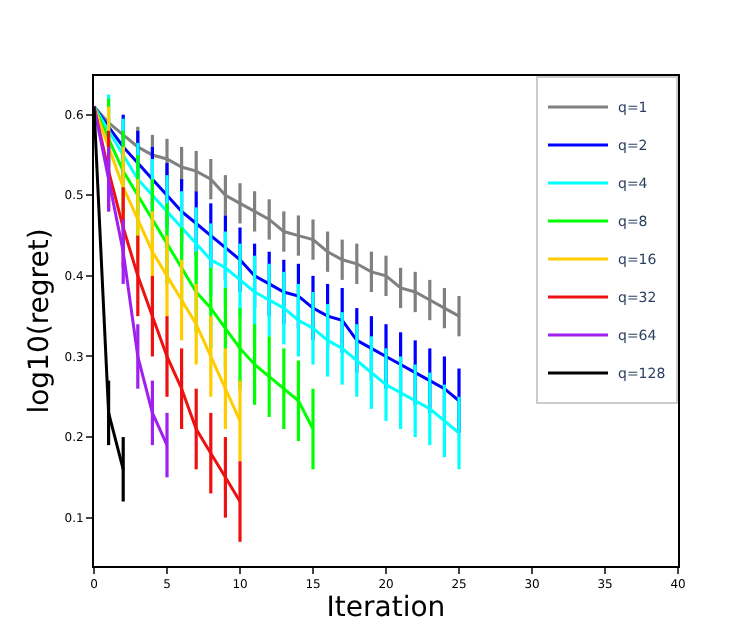 The height and width of the screenshot is (640, 748). Describe the element at coordinates (386, 608) in the screenshot. I see `x-axis-title: Iteration` at that location.